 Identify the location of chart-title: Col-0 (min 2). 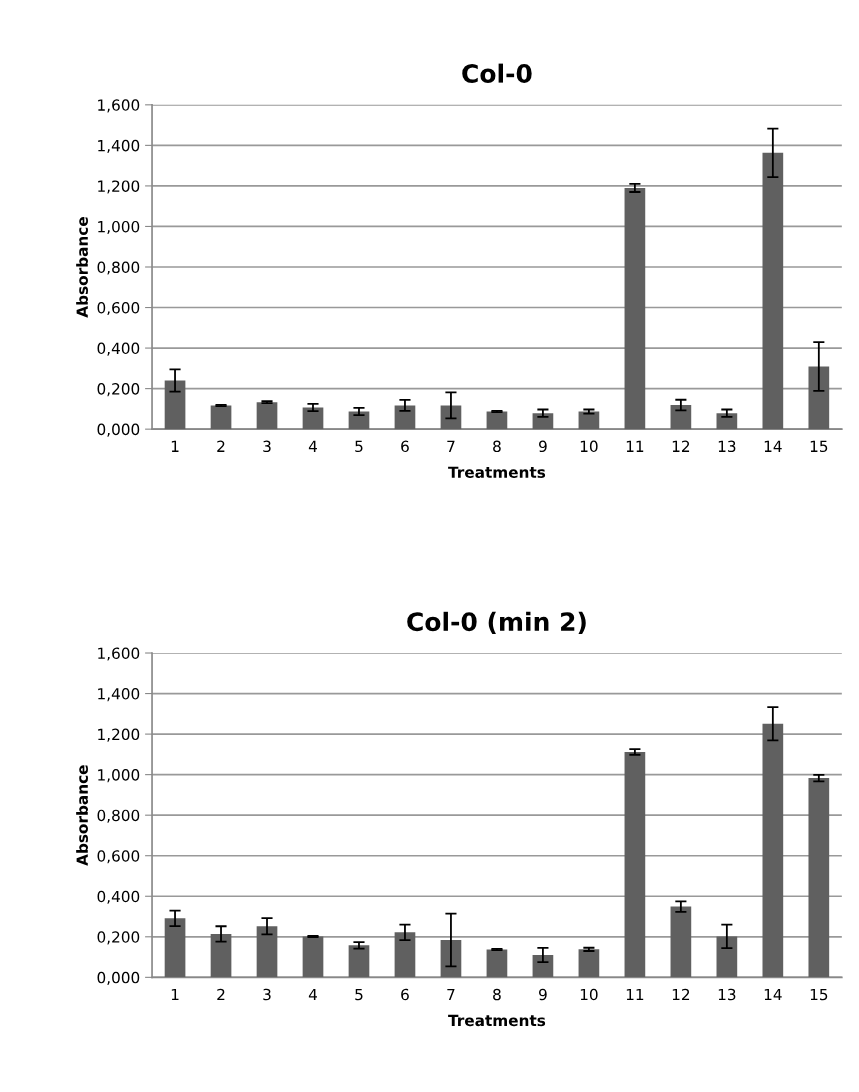
(496, 623).